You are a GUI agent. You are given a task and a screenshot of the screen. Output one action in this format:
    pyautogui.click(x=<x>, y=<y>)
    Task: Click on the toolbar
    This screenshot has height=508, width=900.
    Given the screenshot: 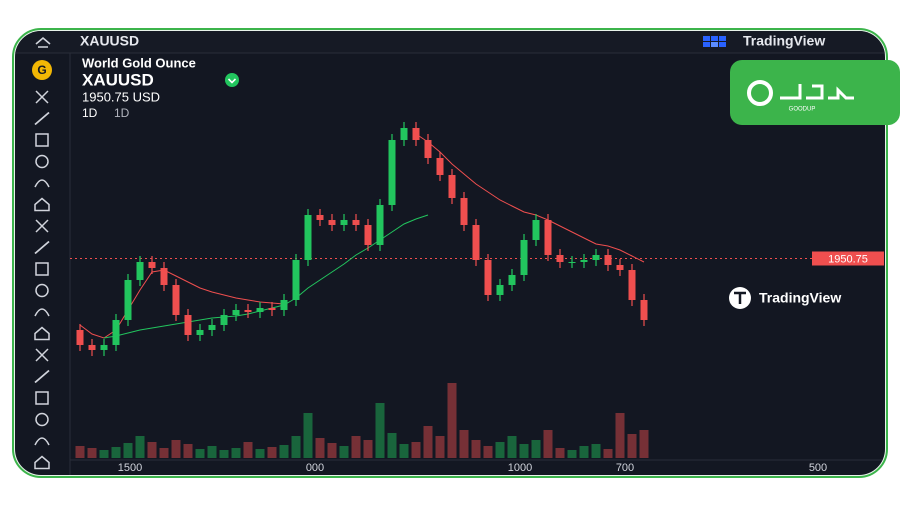 What is the action you would take?
    pyautogui.click(x=42, y=280)
    